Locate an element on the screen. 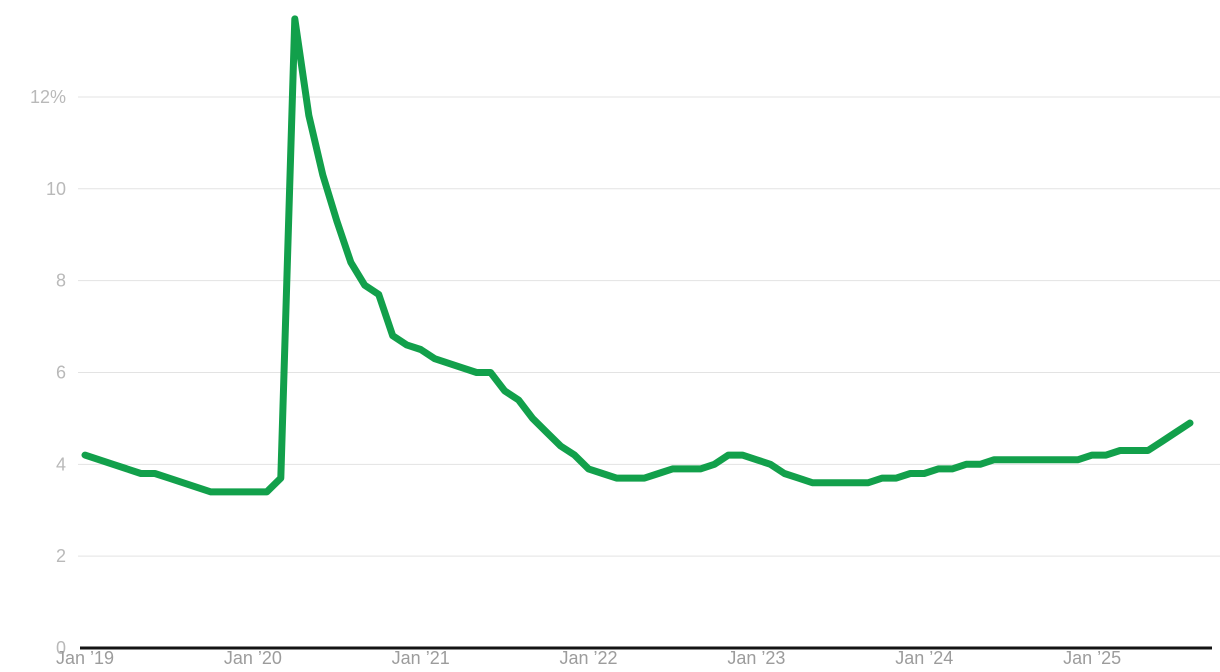  y-axis-label: 8 is located at coordinates (61, 281).